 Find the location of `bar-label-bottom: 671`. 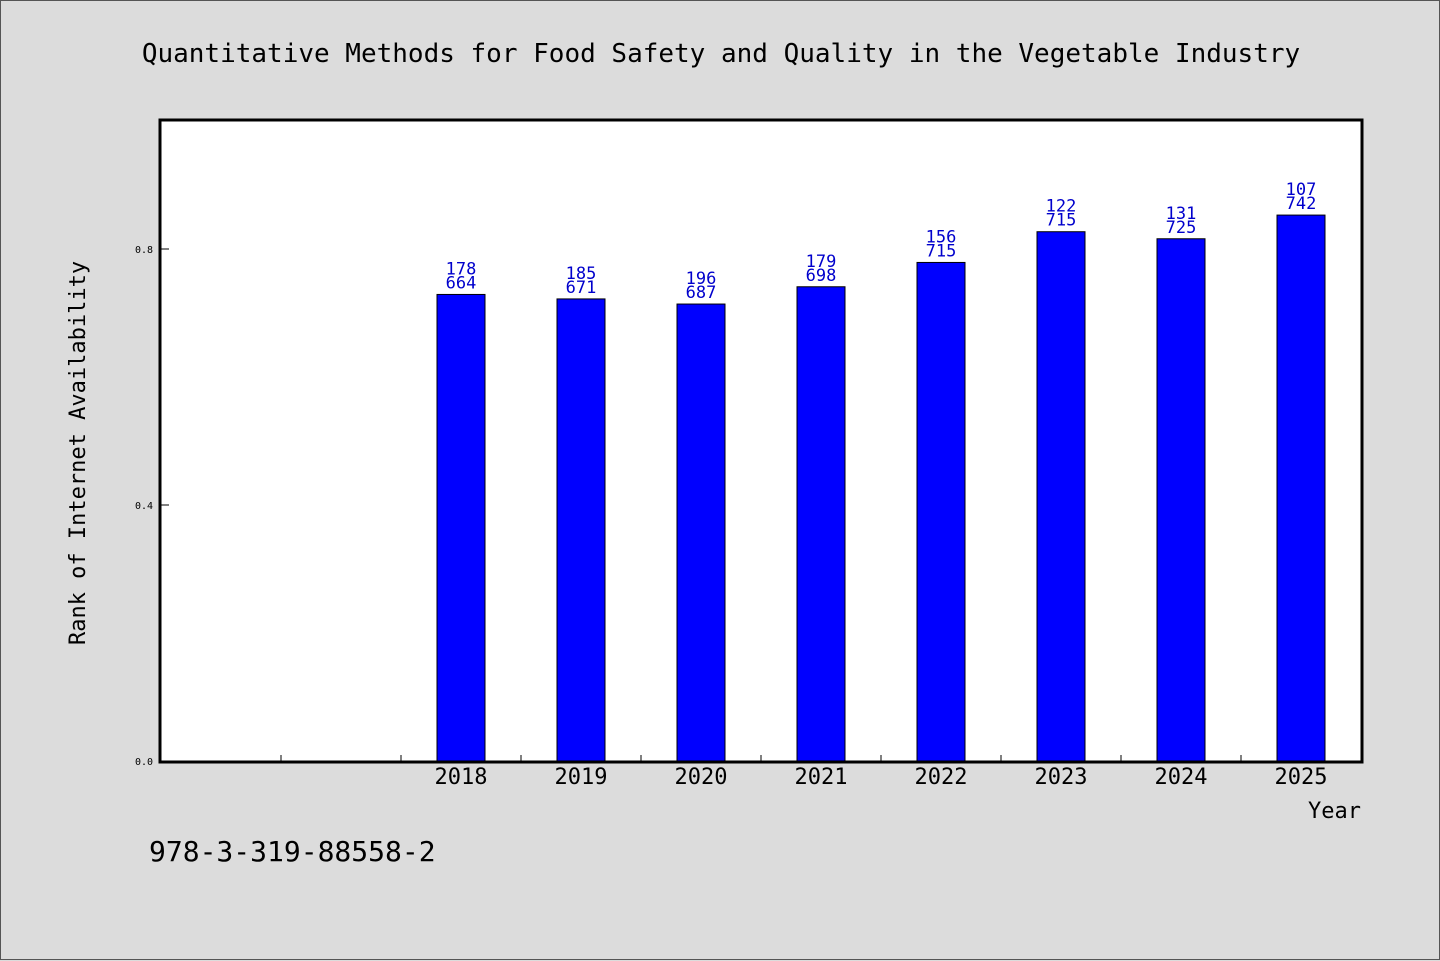

bar-label-bottom: 671 is located at coordinates (581, 288).